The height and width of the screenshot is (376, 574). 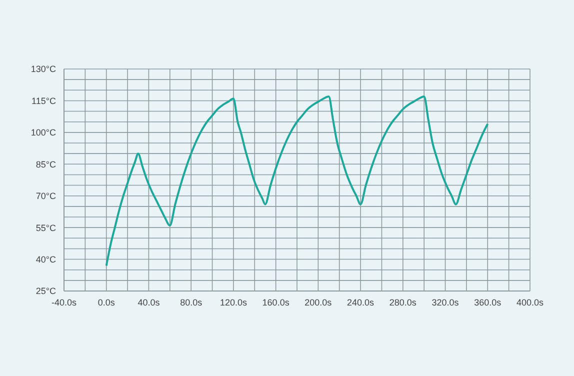 I want to click on y-tick-label: 130°C, so click(x=43, y=69).